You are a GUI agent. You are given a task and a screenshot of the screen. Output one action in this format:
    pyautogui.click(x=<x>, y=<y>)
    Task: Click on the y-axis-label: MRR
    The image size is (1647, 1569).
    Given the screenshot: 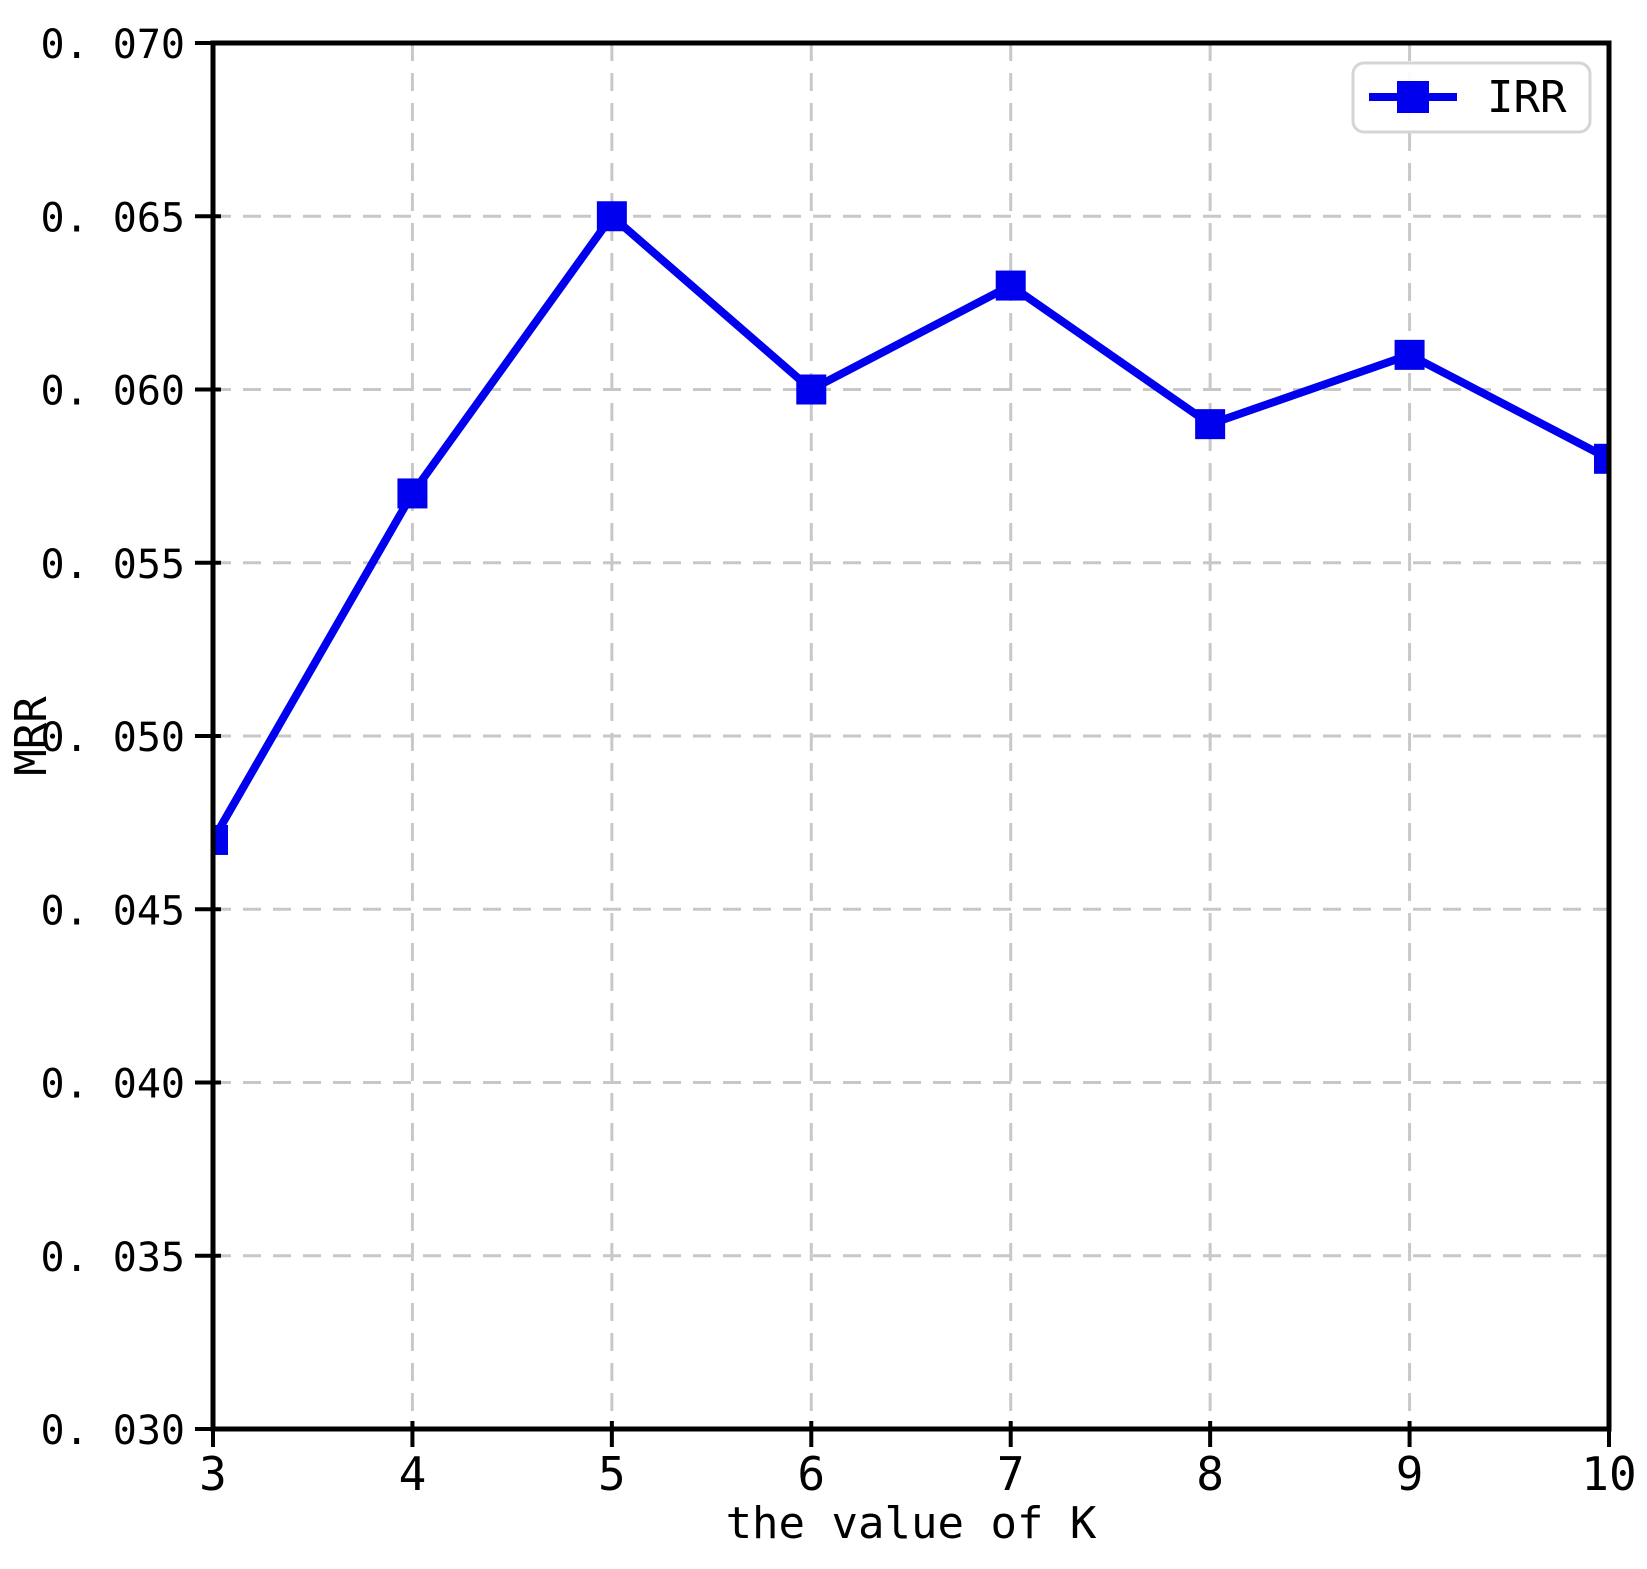 What is the action you would take?
    pyautogui.click(x=31, y=736)
    